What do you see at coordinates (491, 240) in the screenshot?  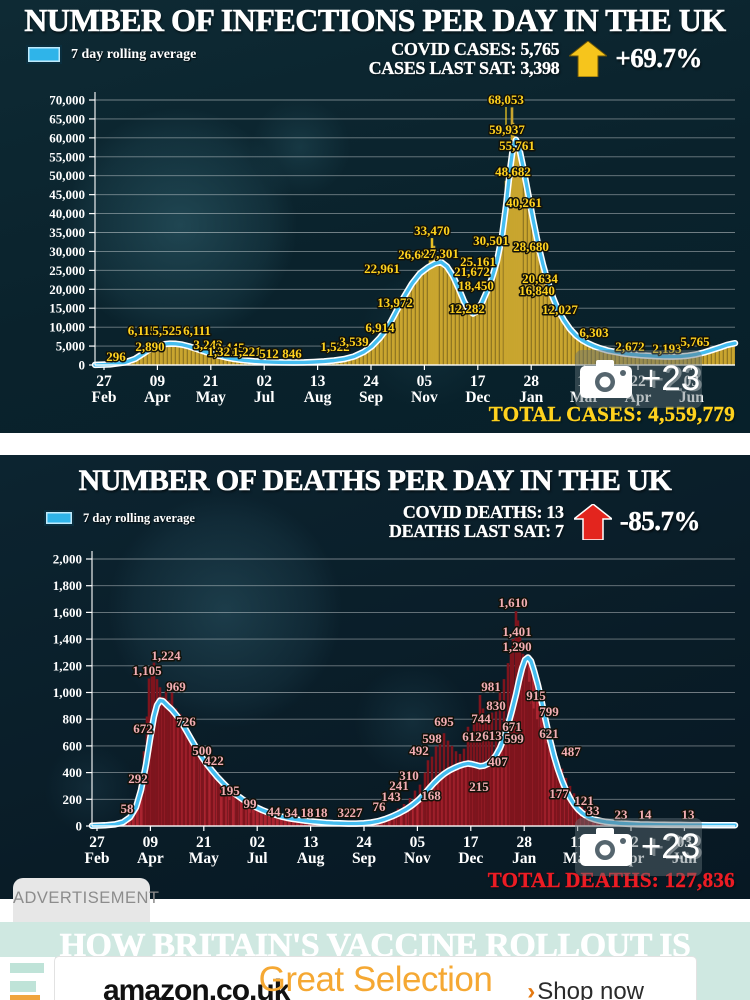 I see `svg-text: 30,501` at bounding box center [491, 240].